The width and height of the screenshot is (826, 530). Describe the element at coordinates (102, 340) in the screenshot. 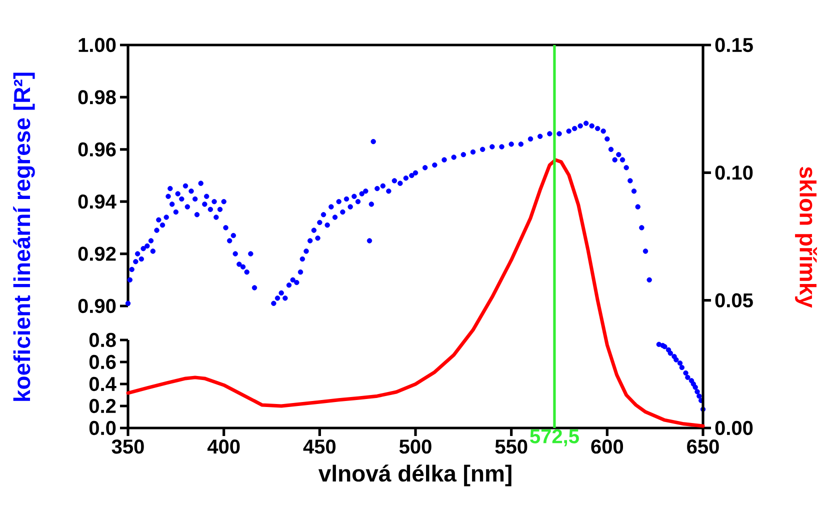

I see `y-tick-label: 0.8` at that location.